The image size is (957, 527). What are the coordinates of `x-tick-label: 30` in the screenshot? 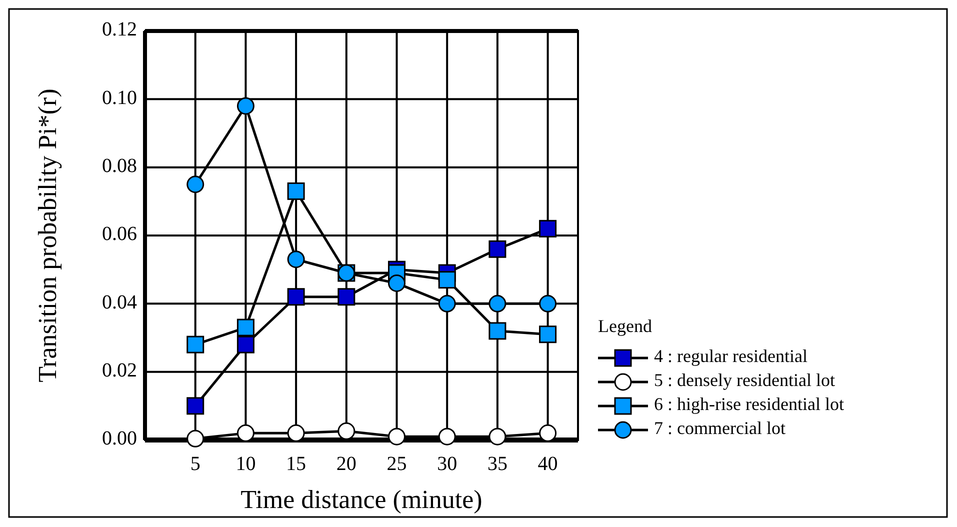 It's located at (447, 464).